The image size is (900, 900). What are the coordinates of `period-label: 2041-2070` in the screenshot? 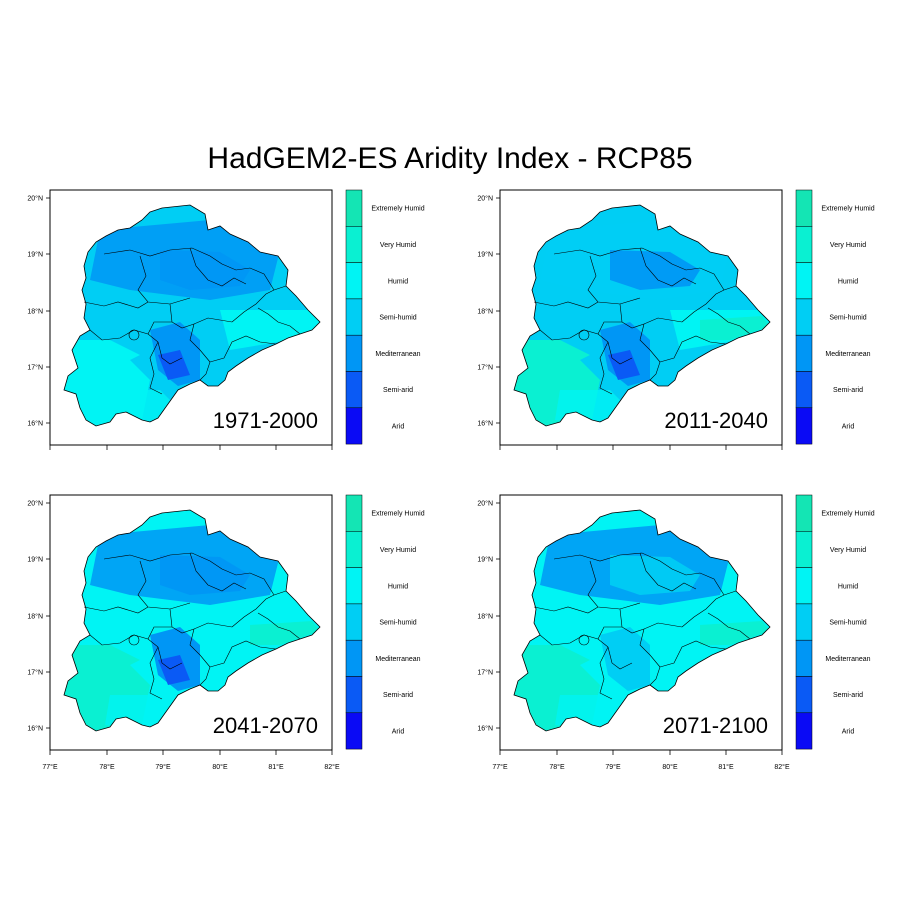 It's located at (265, 725).